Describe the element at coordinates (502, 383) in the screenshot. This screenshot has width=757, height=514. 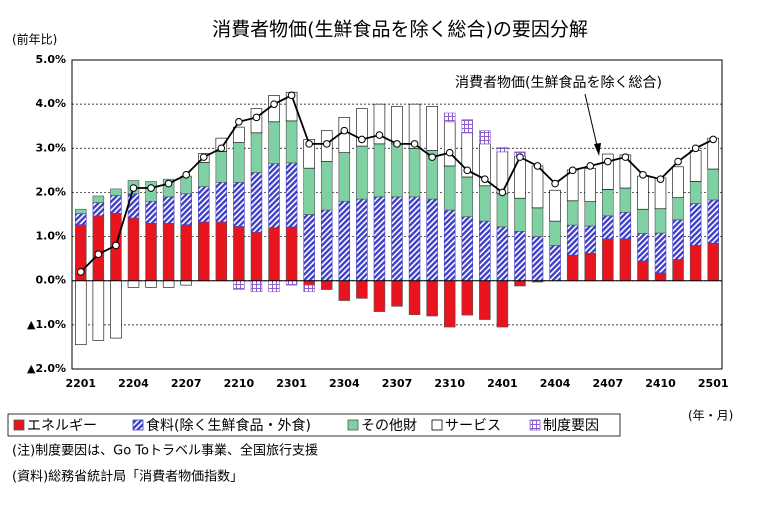
I see `x-tick-label: 2401` at that location.